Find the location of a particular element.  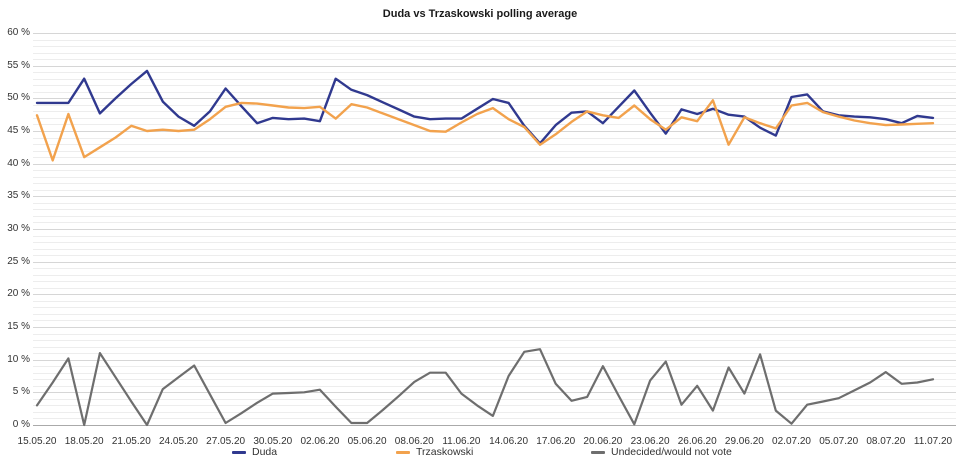

x-tick-label: 29.06.20 is located at coordinates (744, 441).